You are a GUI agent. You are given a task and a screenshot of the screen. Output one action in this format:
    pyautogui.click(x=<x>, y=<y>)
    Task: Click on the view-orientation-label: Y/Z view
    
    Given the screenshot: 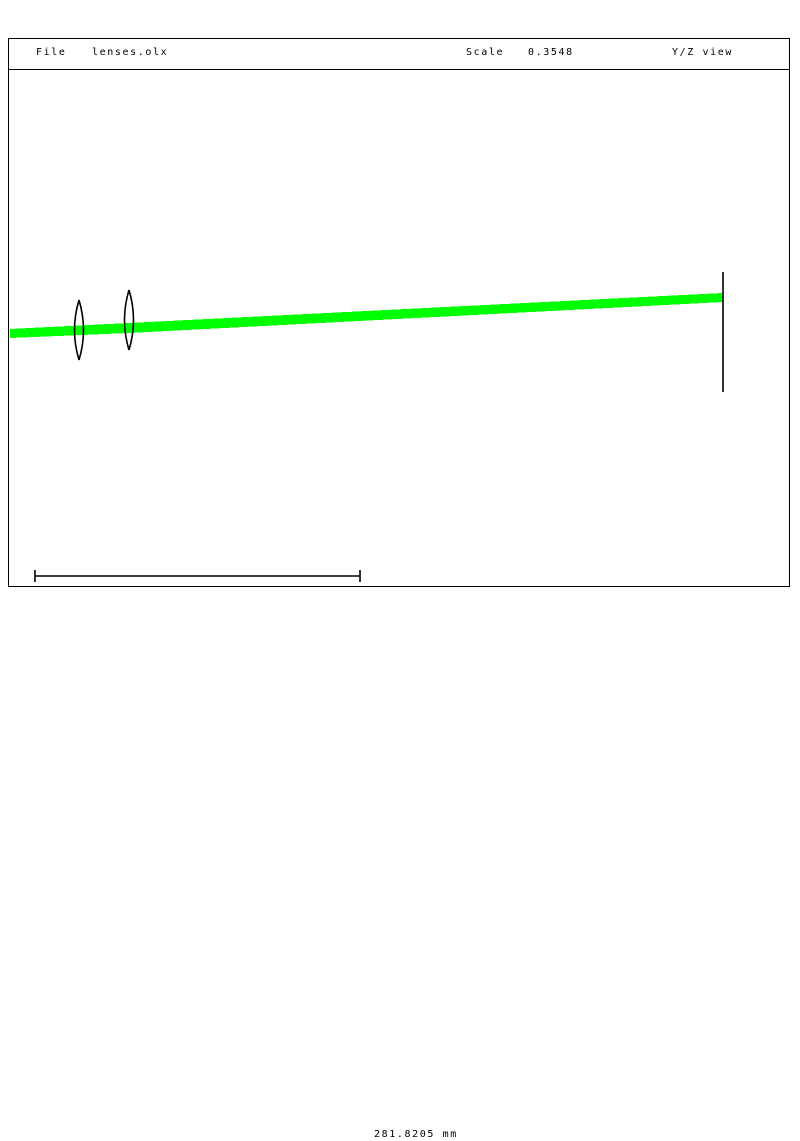 What is the action you would take?
    pyautogui.click(x=702, y=52)
    